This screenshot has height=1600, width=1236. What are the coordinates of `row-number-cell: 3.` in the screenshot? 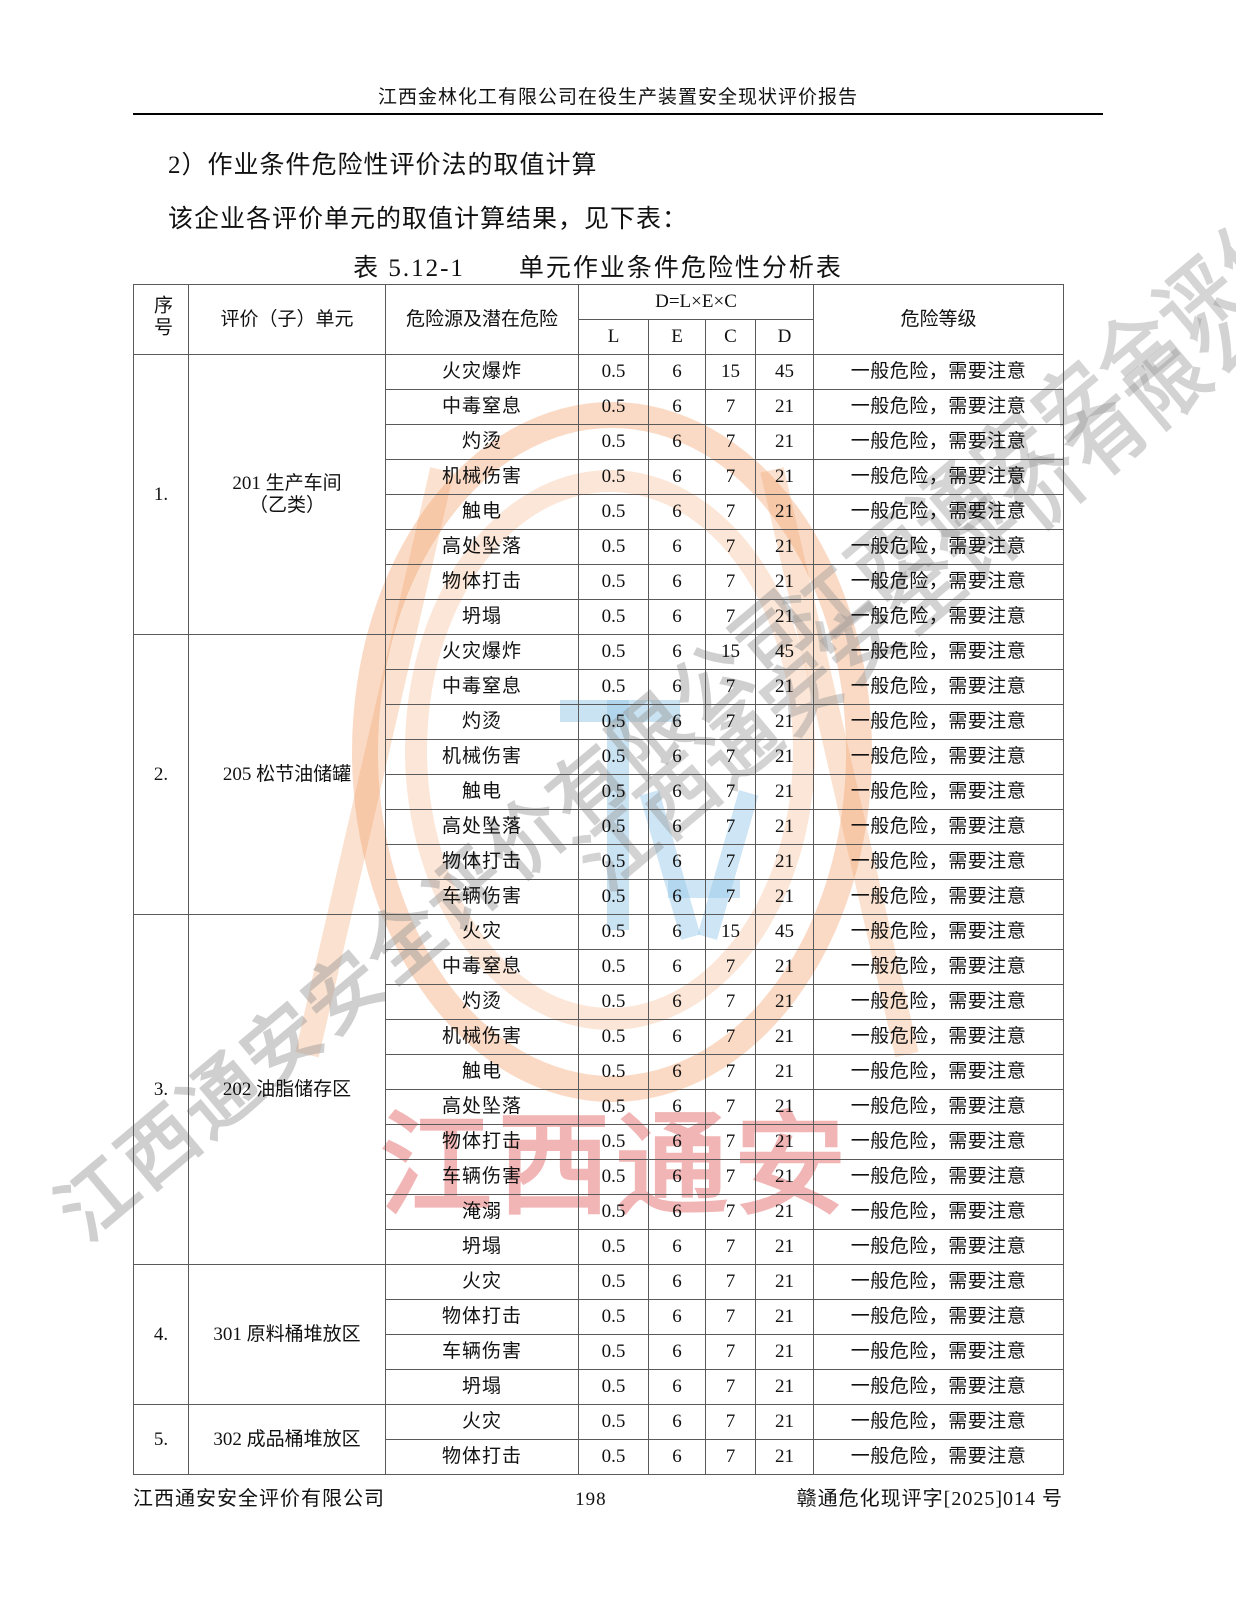 It's located at (161, 1089).